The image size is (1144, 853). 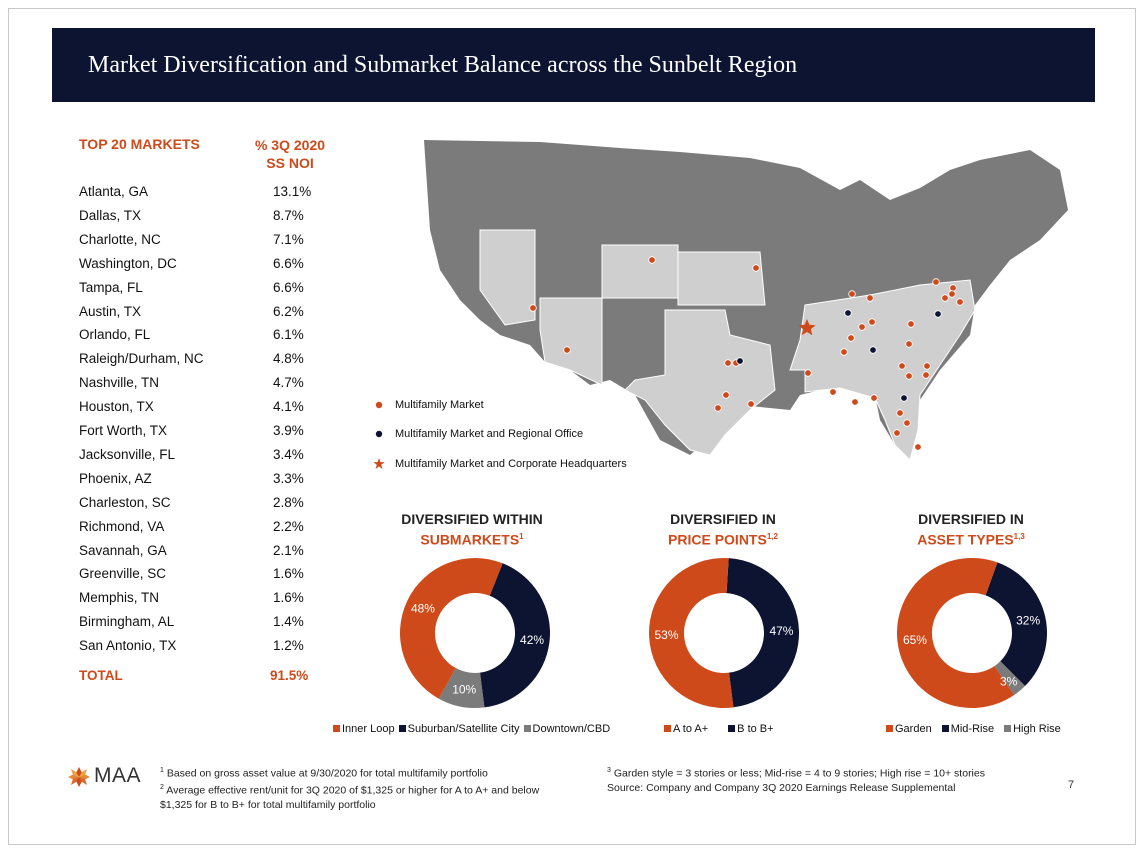 What do you see at coordinates (379, 405) in the screenshot?
I see `orange-dot-icon` at bounding box center [379, 405].